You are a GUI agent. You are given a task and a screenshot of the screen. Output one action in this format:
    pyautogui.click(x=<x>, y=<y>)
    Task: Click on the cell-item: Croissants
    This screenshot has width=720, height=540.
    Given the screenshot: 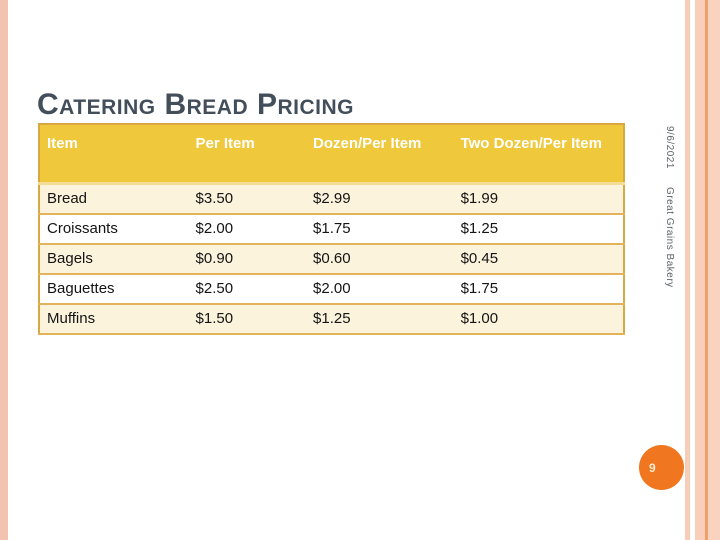 What is the action you would take?
    pyautogui.click(x=114, y=229)
    